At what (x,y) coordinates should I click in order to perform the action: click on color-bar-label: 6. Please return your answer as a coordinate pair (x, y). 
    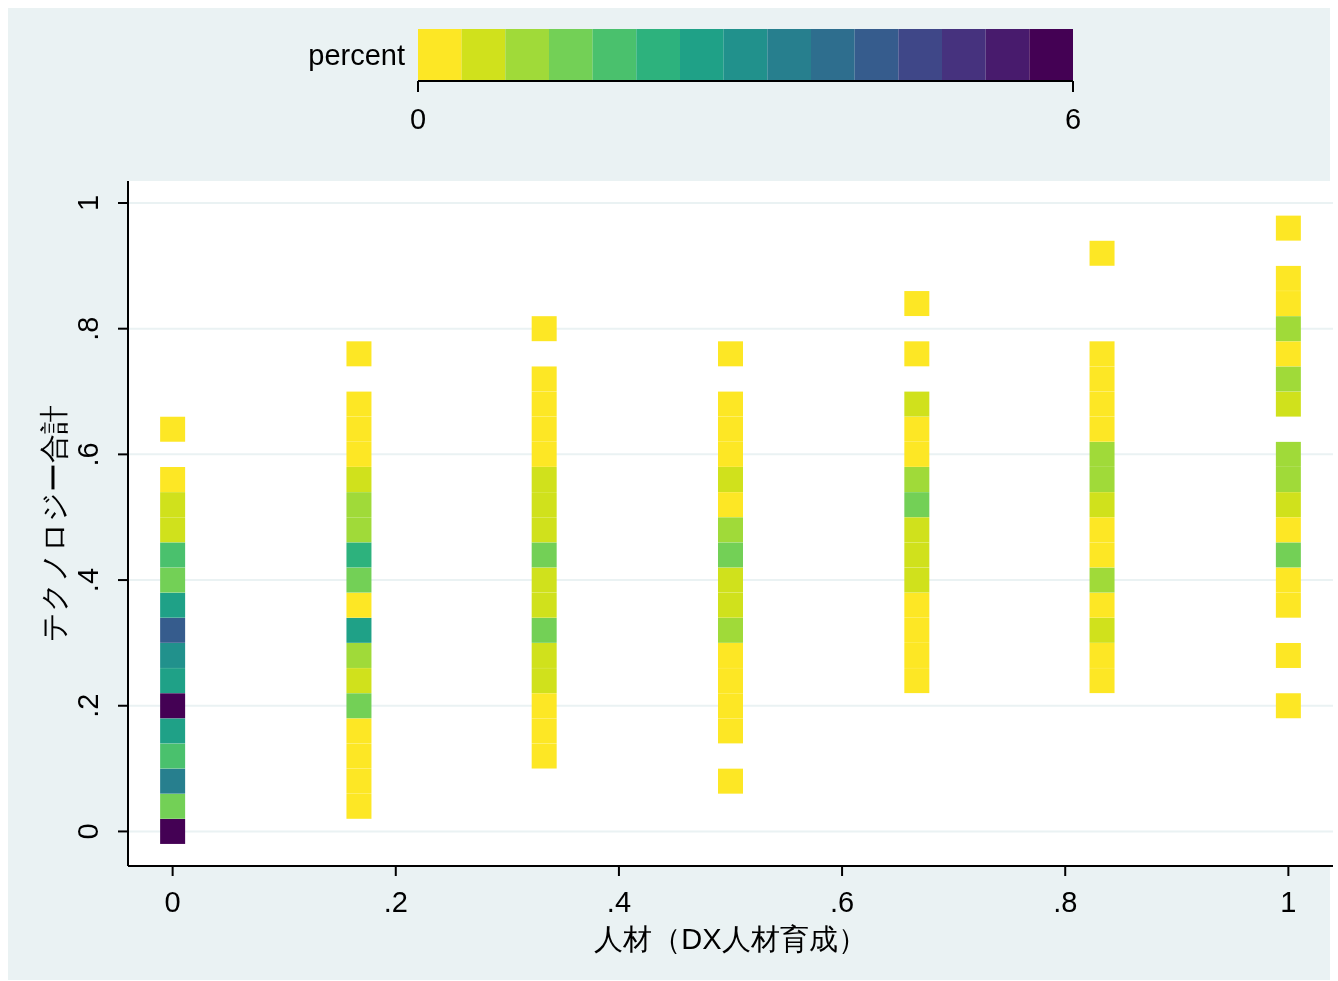
    Looking at the image, I should click on (1073, 119).